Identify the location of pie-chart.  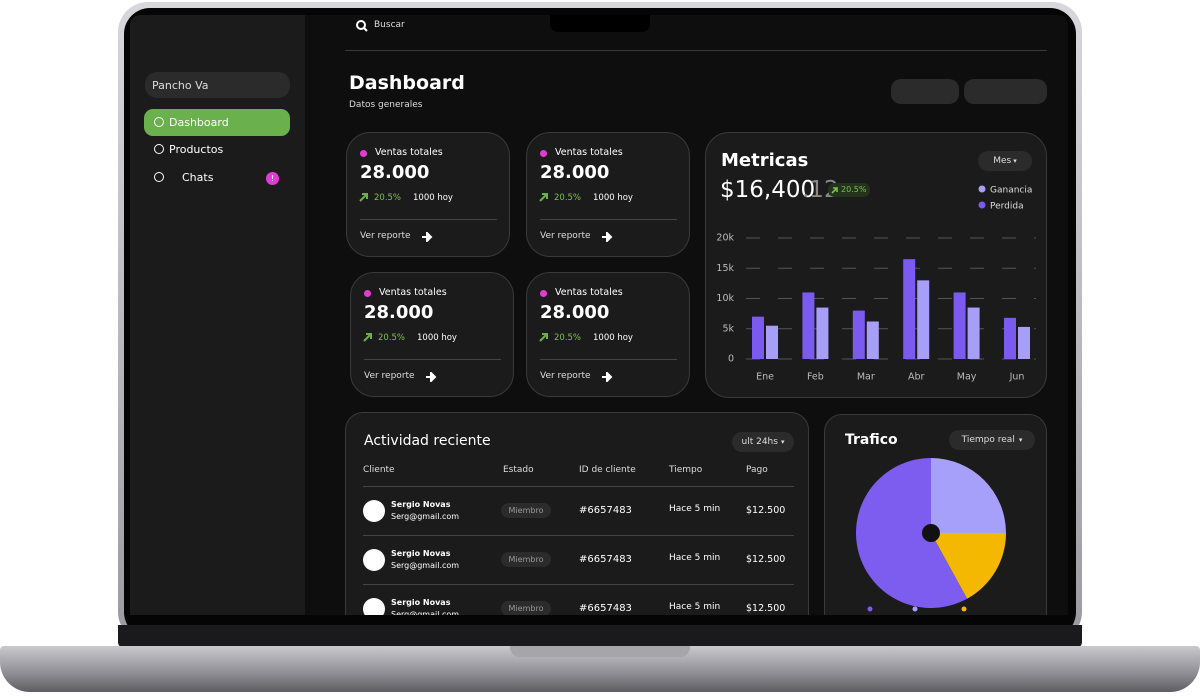
(931, 535).